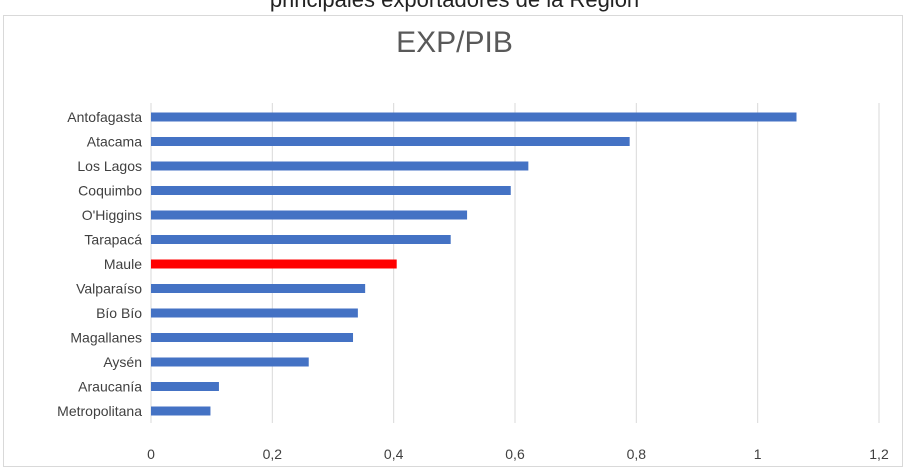 This screenshot has width=909, height=473. Describe the element at coordinates (109, 289) in the screenshot. I see `category-label: Valparaíso` at that location.